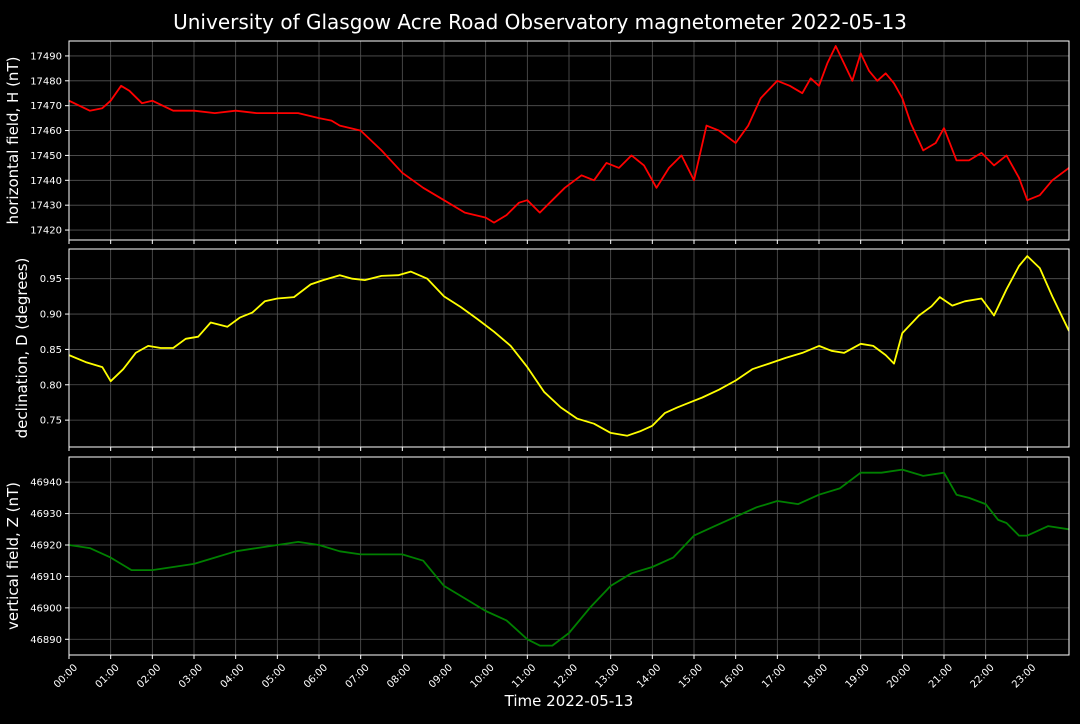 The image size is (1080, 724). Describe the element at coordinates (46, 546) in the screenshot. I see `y-tick-label: 46920` at that location.